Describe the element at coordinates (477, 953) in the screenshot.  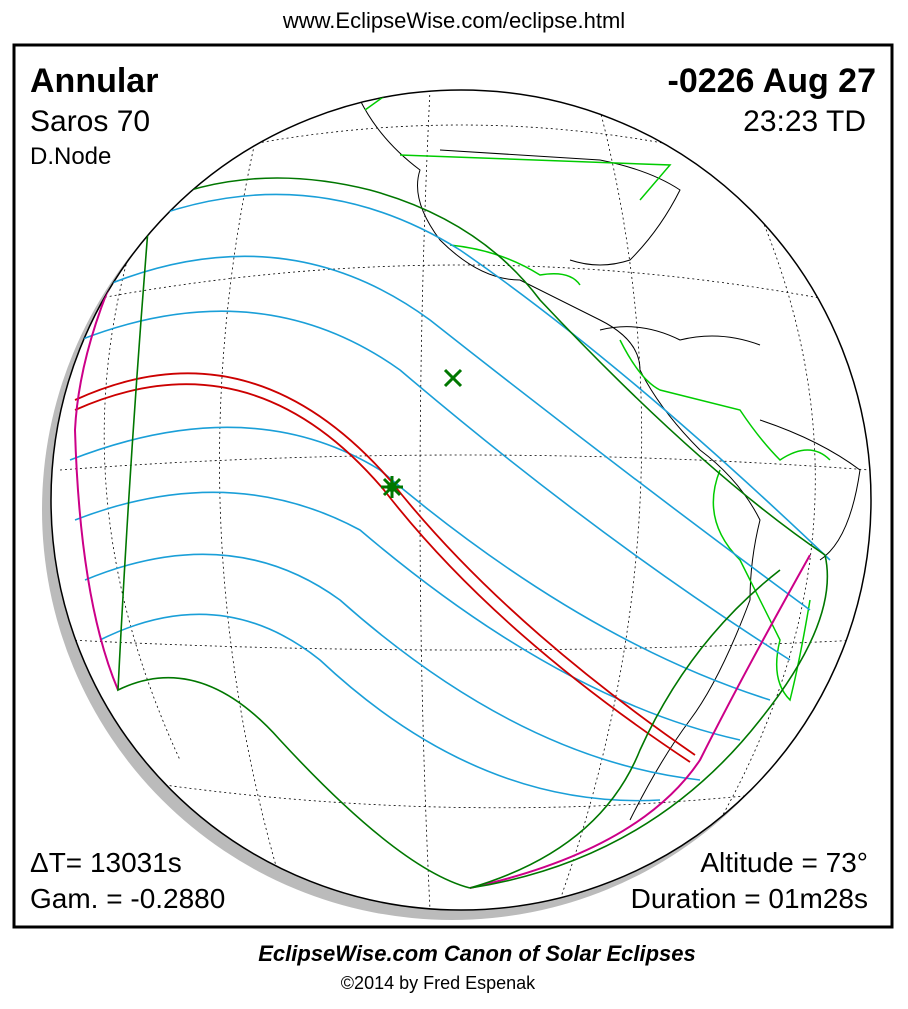
I see `footer-title: EclipseWise.com Canon of Solar Eclipses` at that location.